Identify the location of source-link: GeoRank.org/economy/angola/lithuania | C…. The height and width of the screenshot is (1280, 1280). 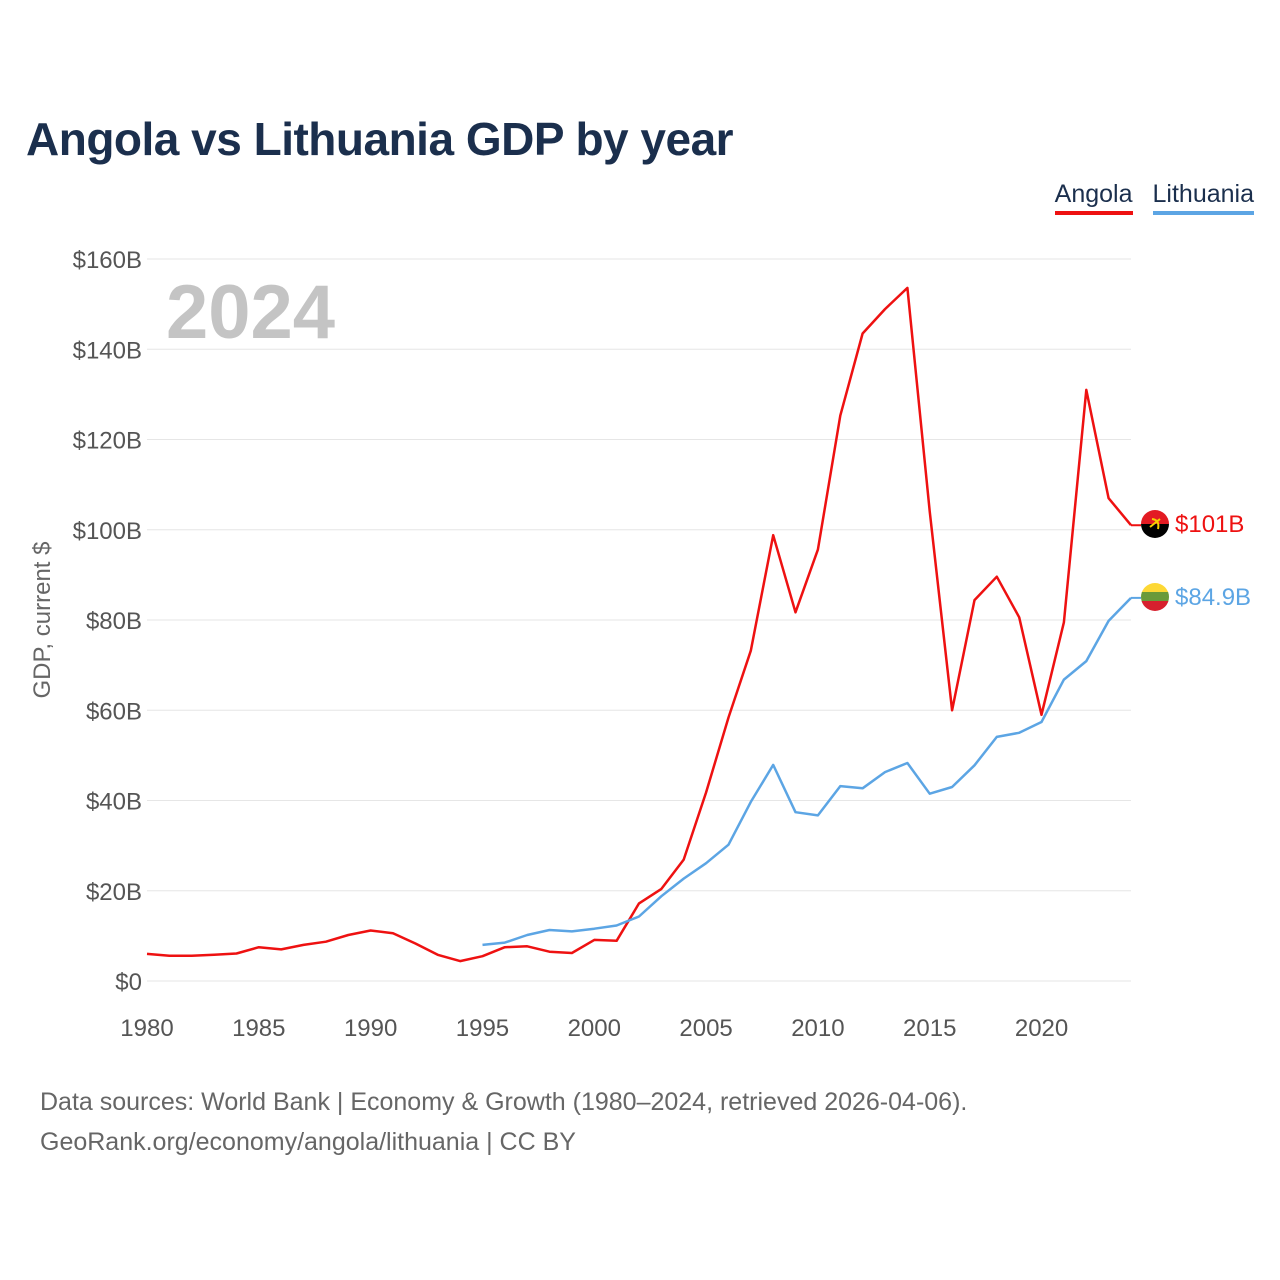
(308, 1142).